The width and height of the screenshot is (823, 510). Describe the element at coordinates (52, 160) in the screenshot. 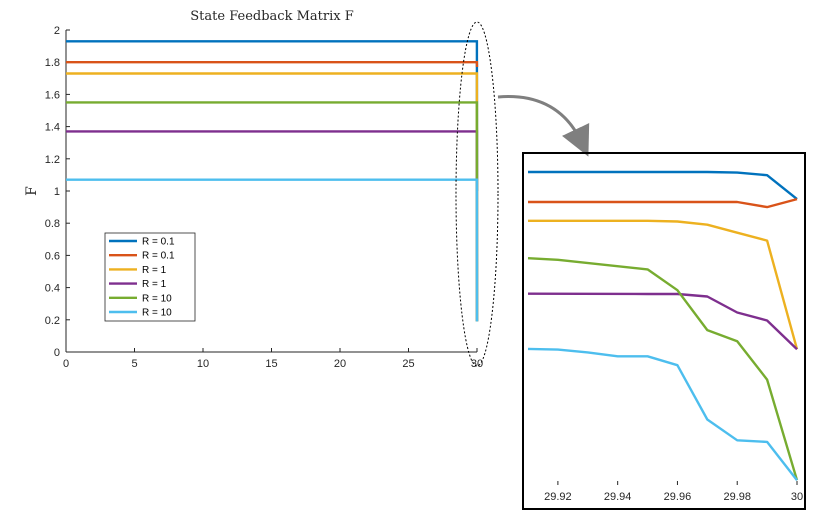

I see `y-tick-label: 1.2` at that location.